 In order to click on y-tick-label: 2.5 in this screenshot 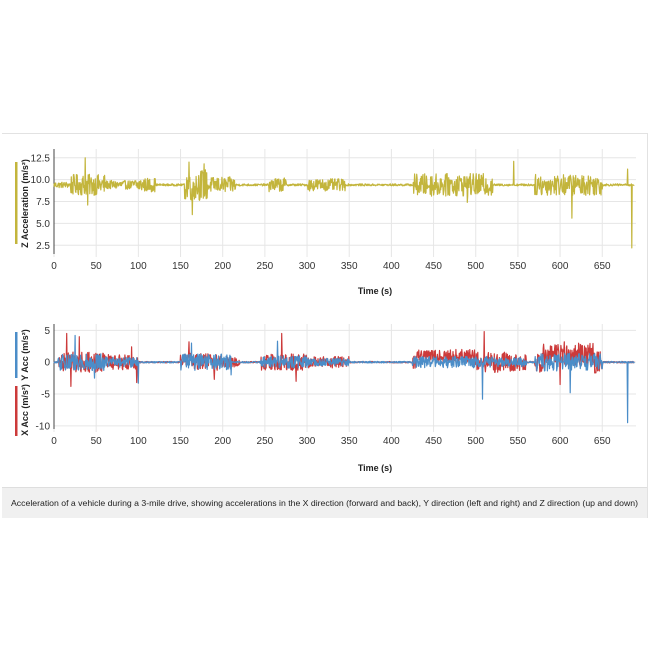, I will do `click(43, 246)`.